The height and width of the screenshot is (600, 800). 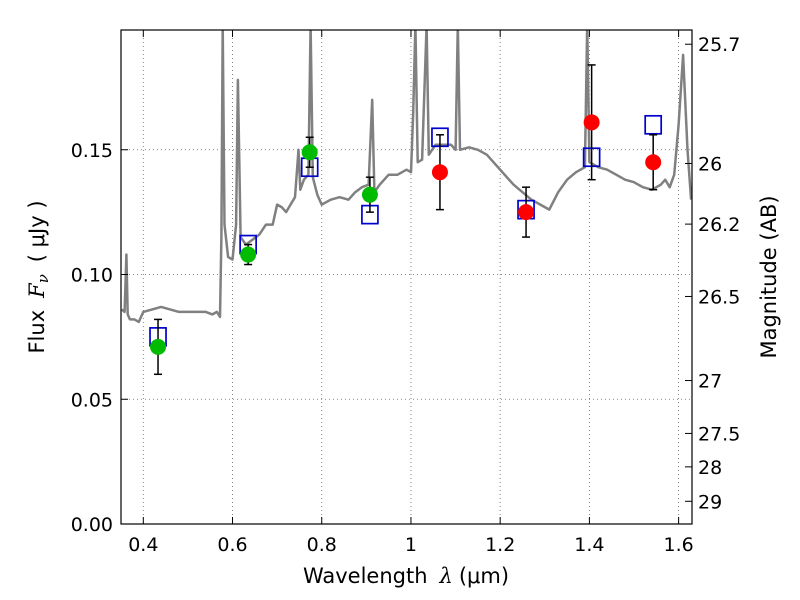 What do you see at coordinates (679, 545) in the screenshot?
I see `x-tick-label: 1.6` at bounding box center [679, 545].